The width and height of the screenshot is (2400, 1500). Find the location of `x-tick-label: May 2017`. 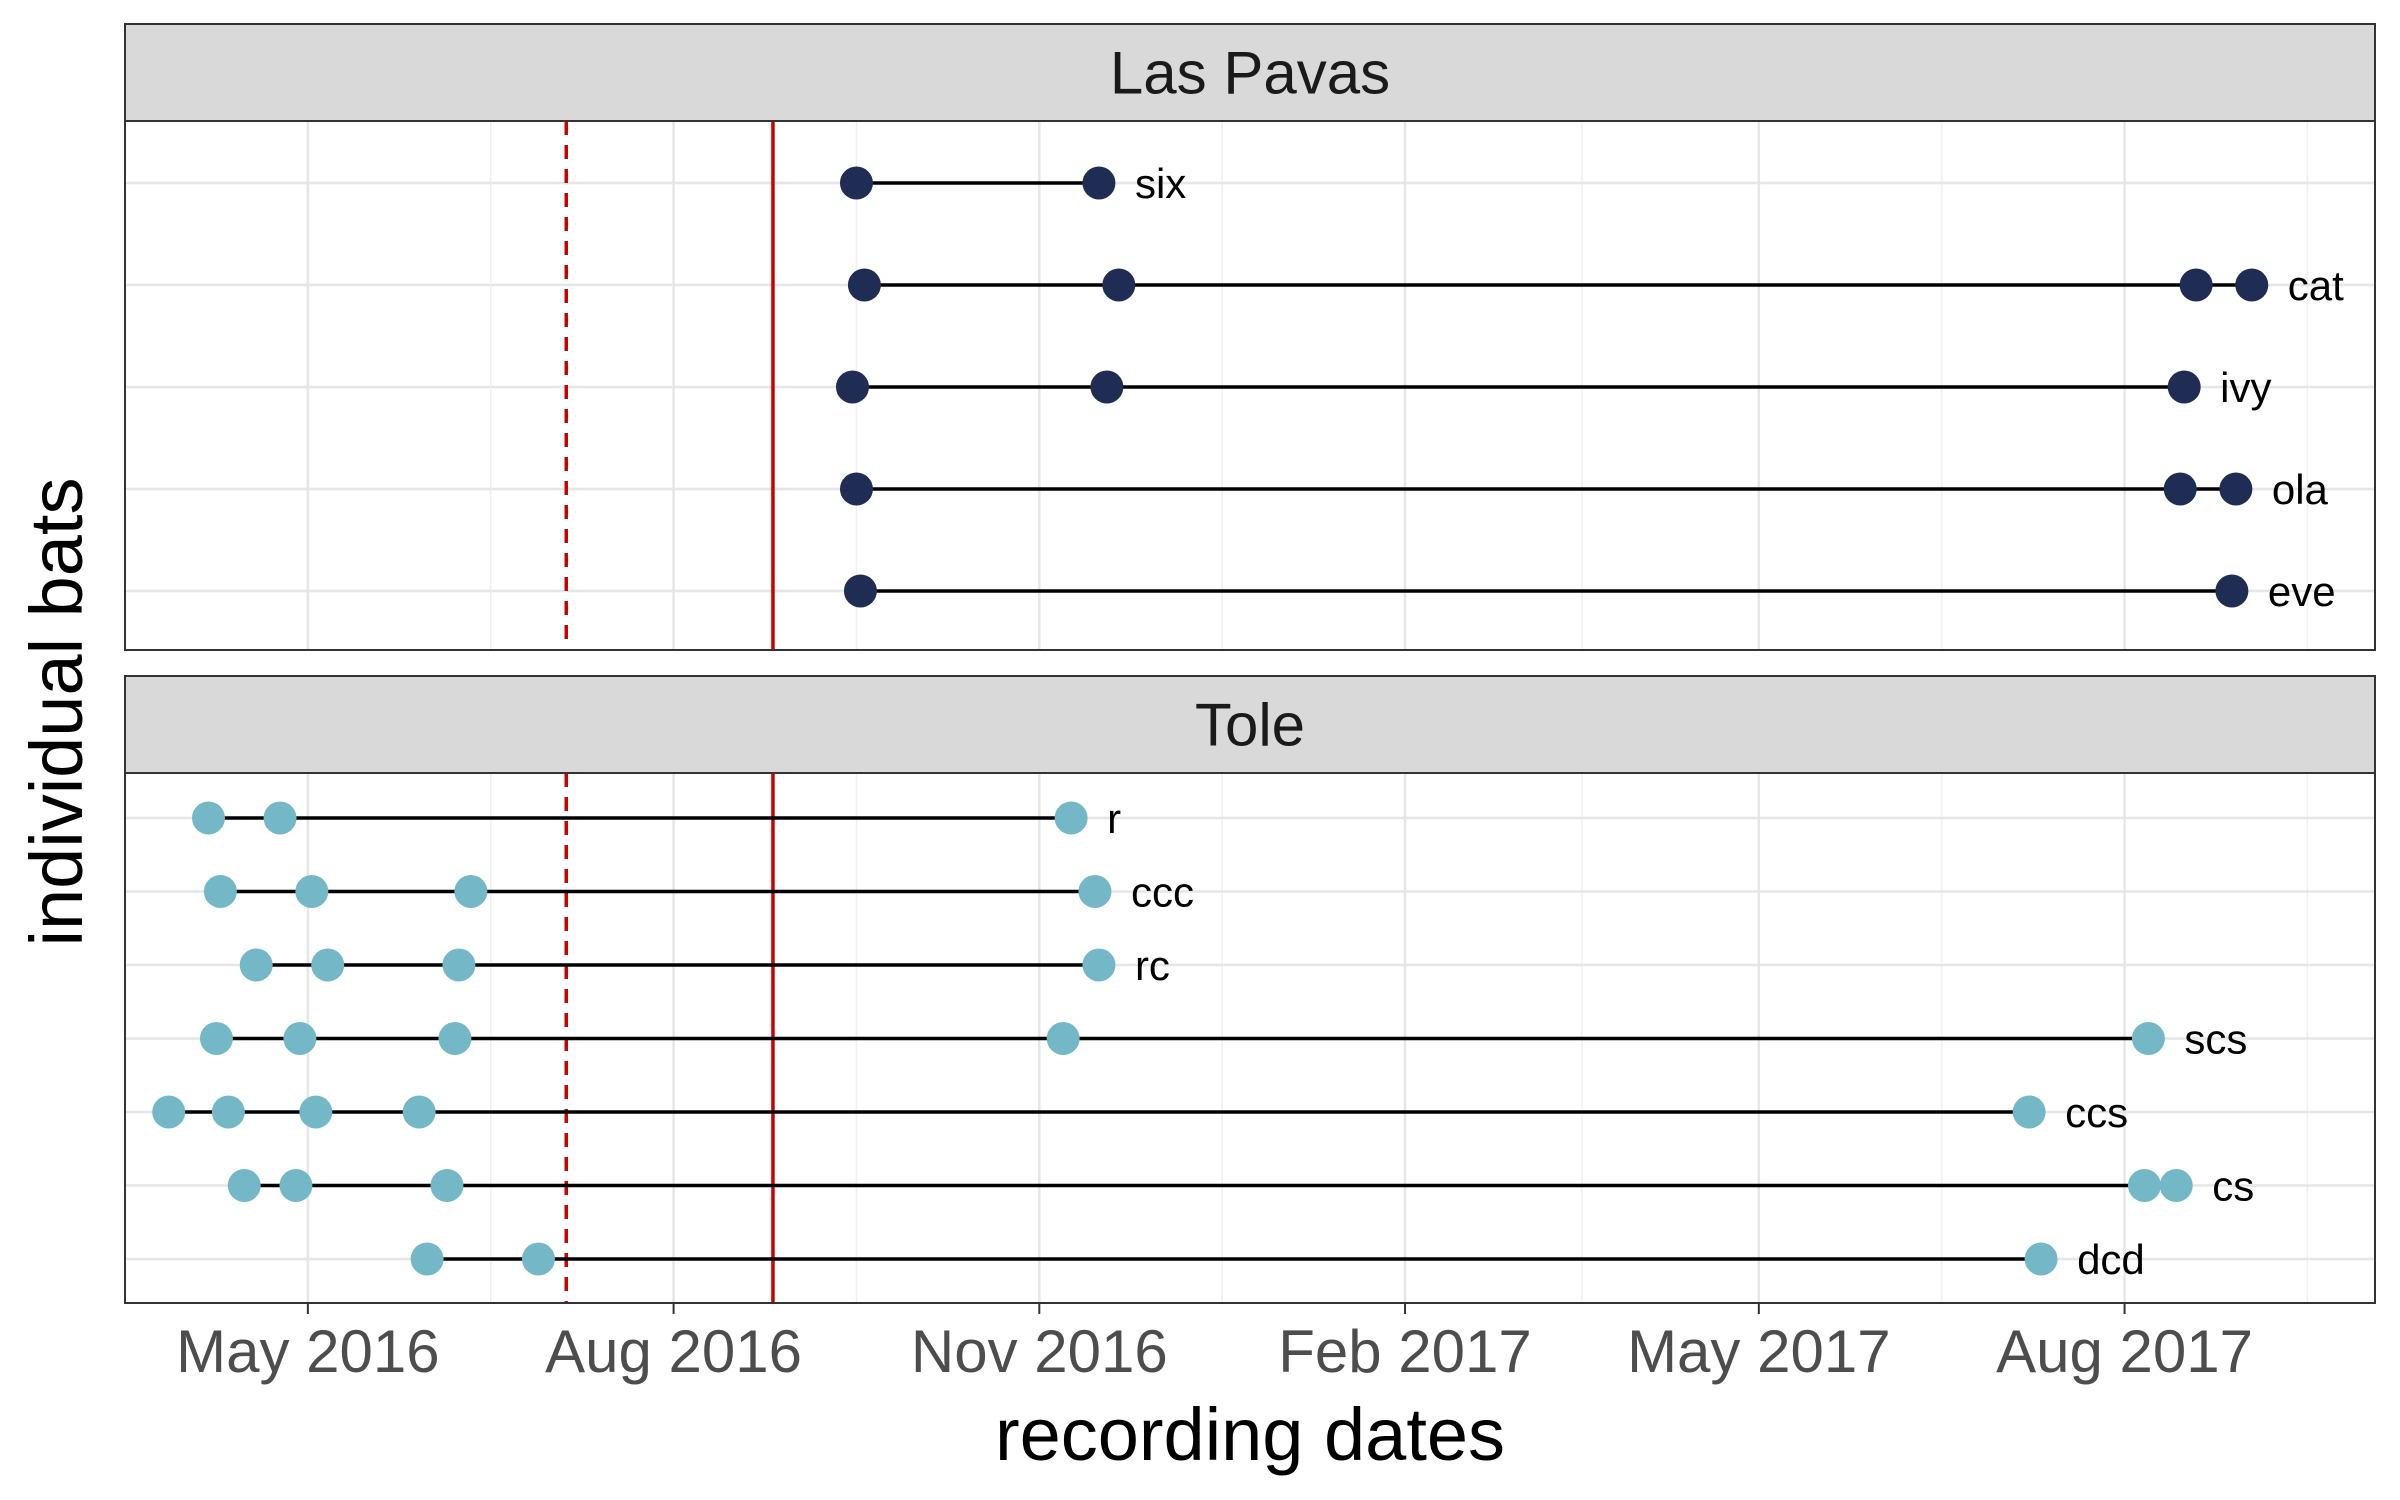

x-tick-label: May 2017 is located at coordinates (1759, 1351).